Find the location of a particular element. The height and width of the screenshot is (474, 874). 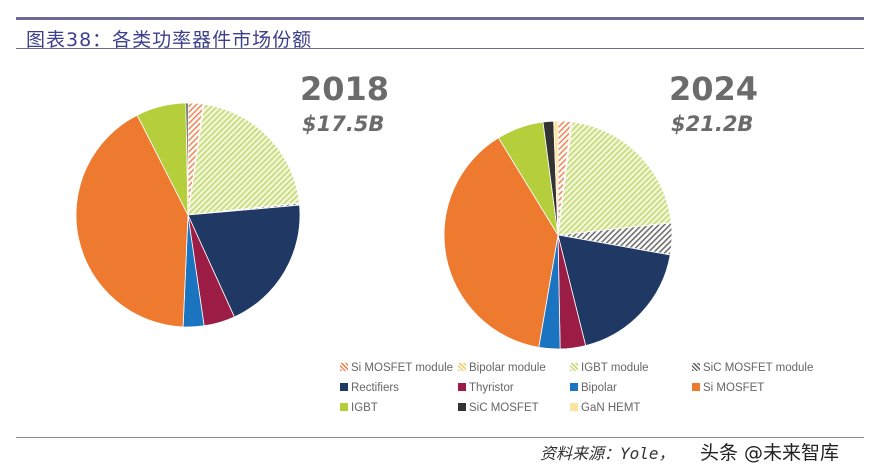

pie-2024 is located at coordinates (558, 235).